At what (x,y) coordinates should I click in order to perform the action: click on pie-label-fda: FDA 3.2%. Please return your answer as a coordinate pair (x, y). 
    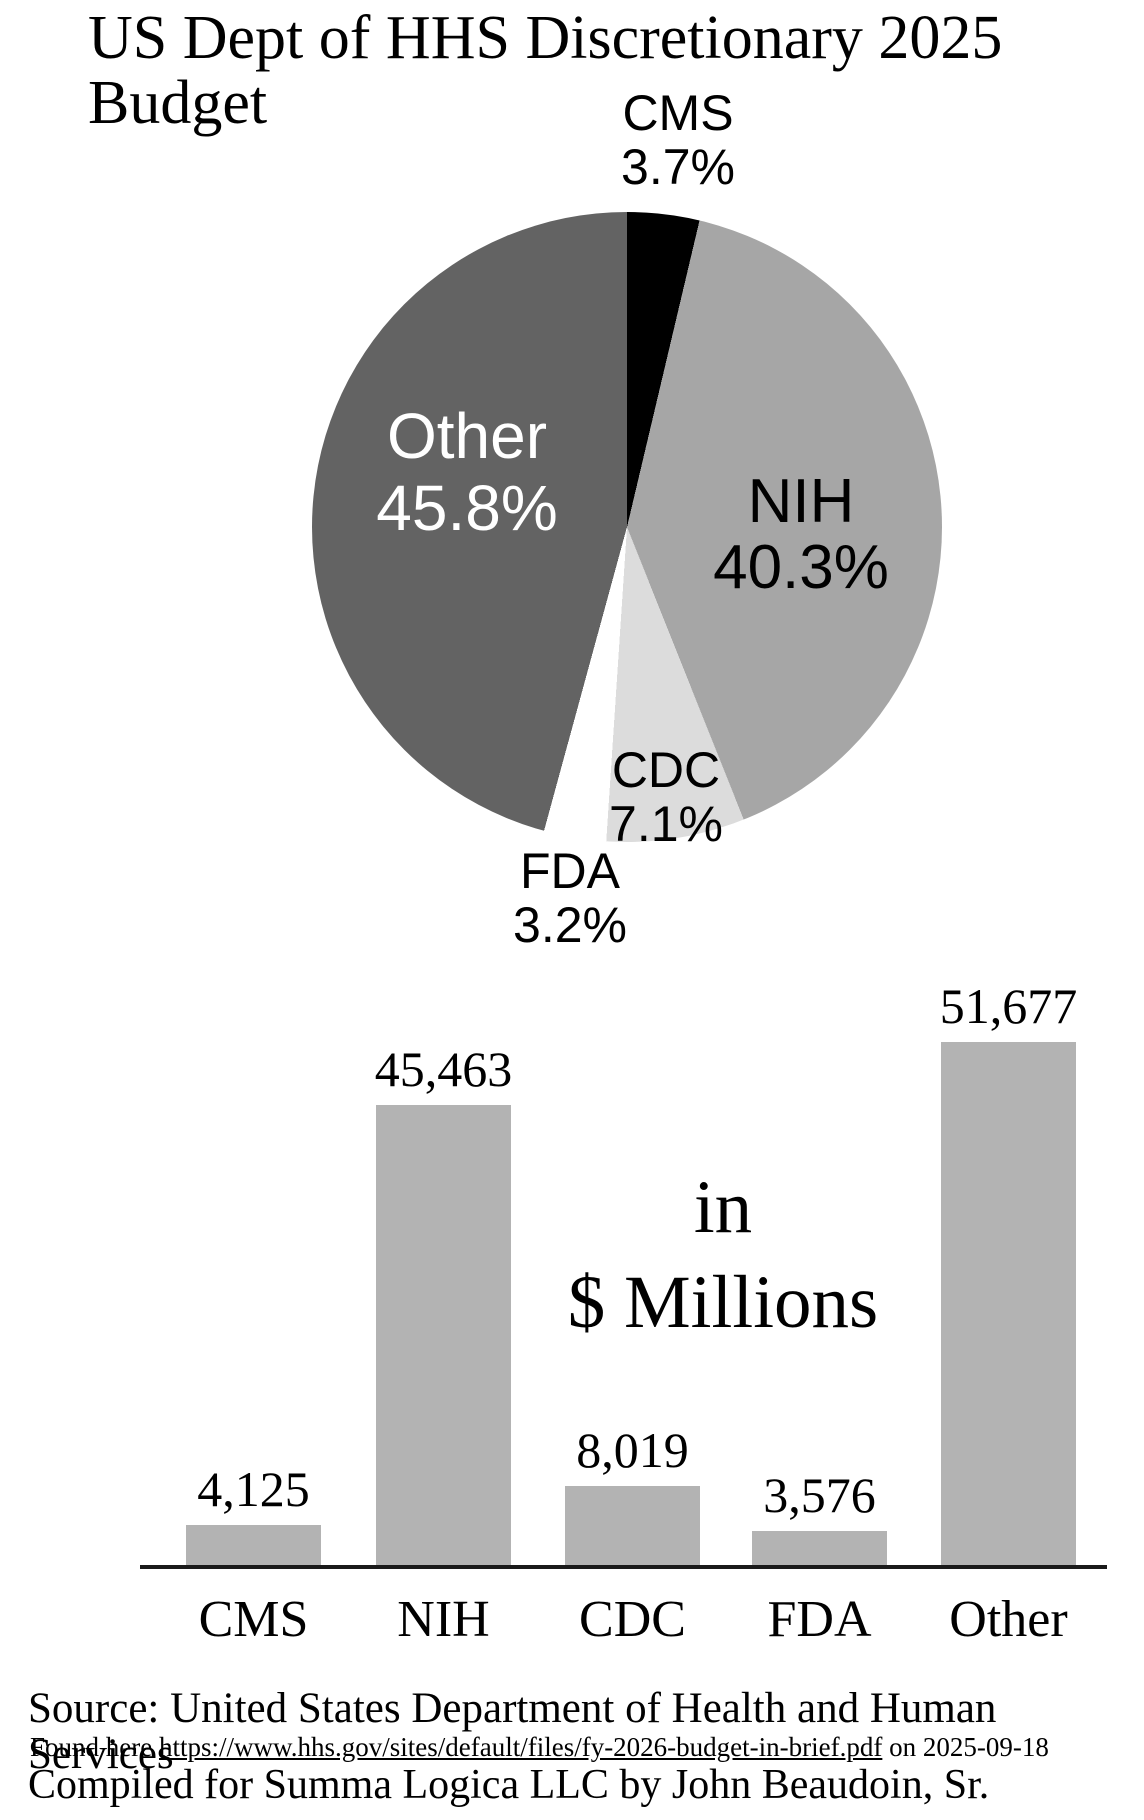
    Looking at the image, I should click on (570, 898).